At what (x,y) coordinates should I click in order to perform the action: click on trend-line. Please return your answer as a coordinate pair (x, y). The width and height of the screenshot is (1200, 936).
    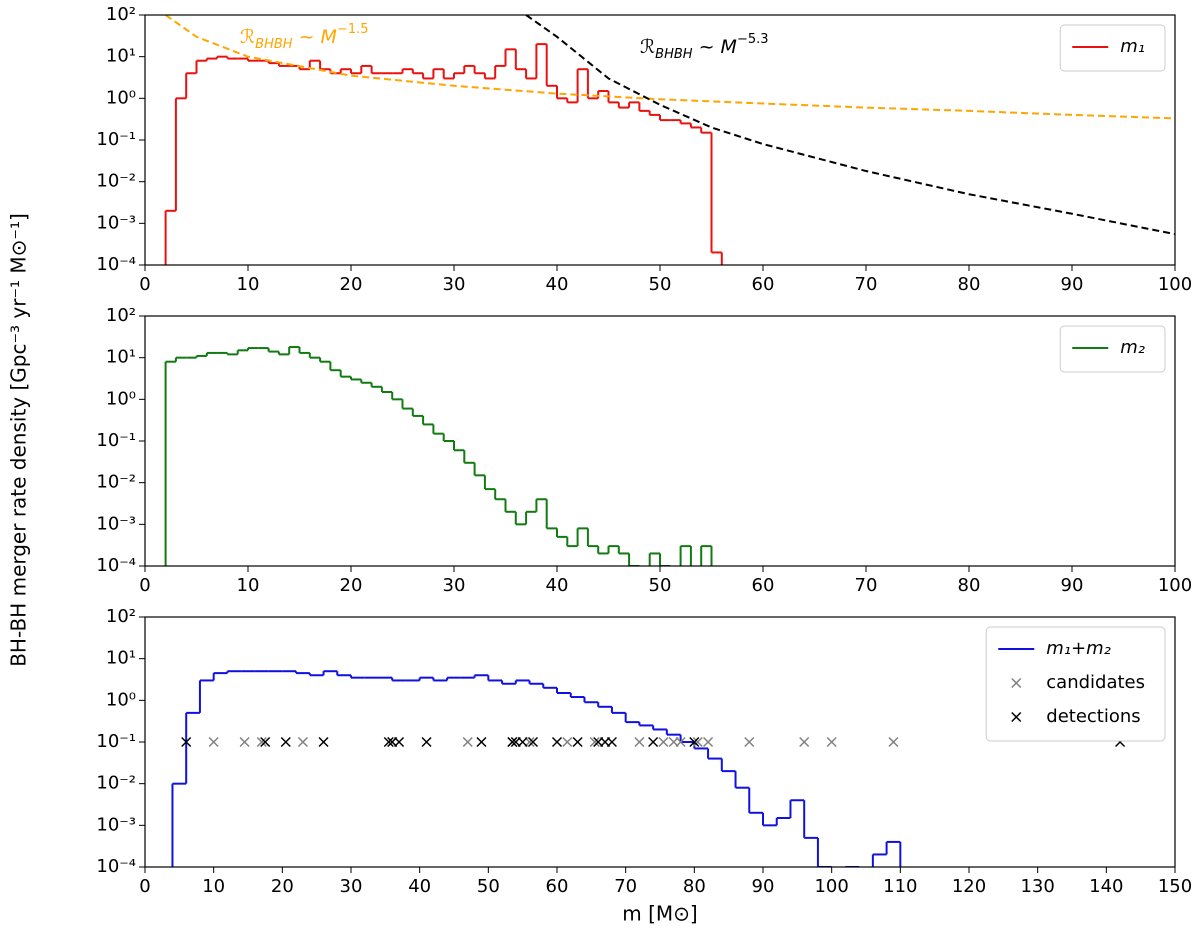
    Looking at the image, I should click on (850, 125).